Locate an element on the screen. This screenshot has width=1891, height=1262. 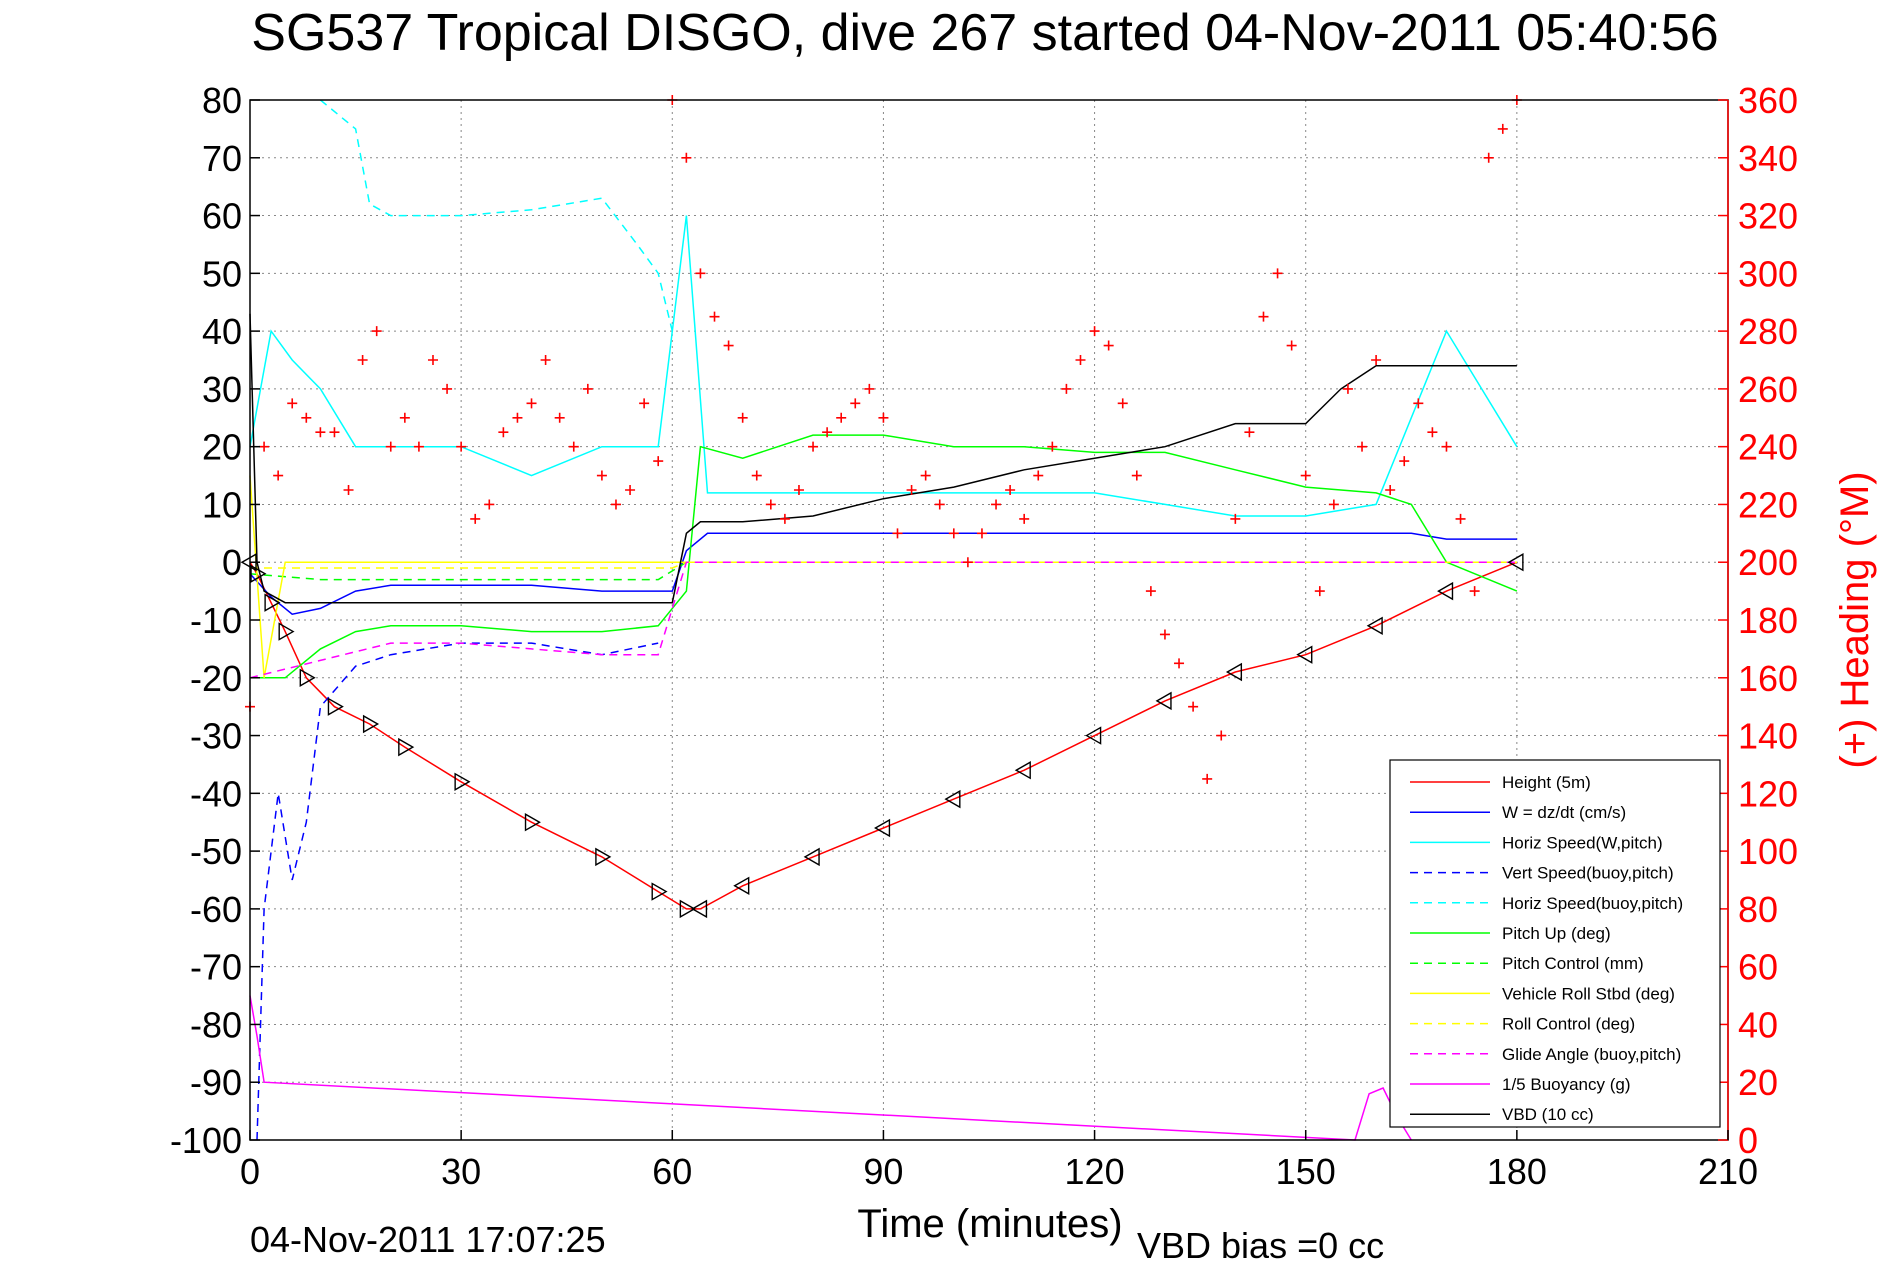
y-tick-label-left: 70 is located at coordinates (222, 158).